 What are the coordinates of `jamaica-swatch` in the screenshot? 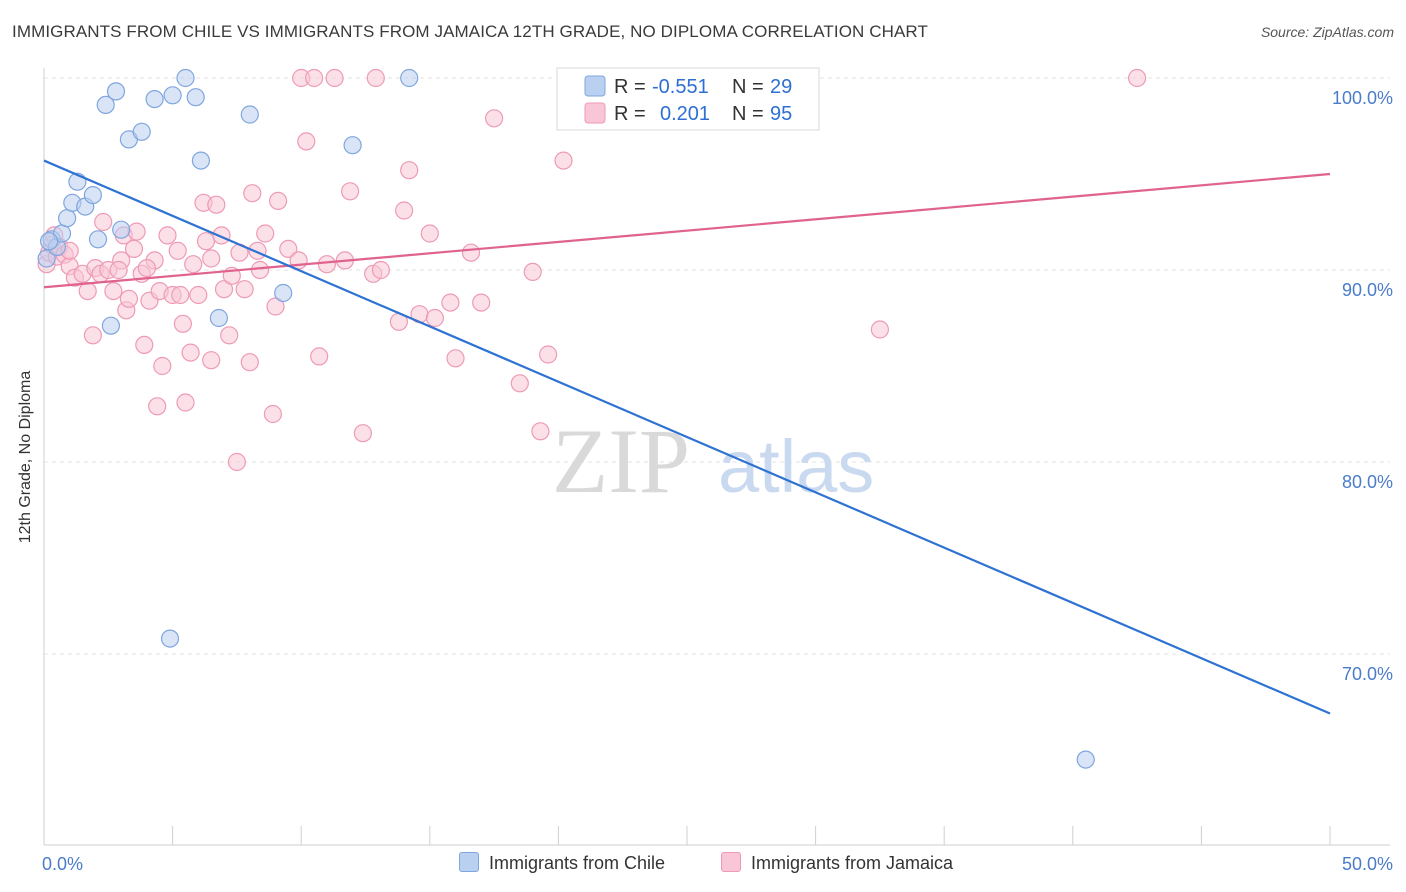 It's located at (731, 862).